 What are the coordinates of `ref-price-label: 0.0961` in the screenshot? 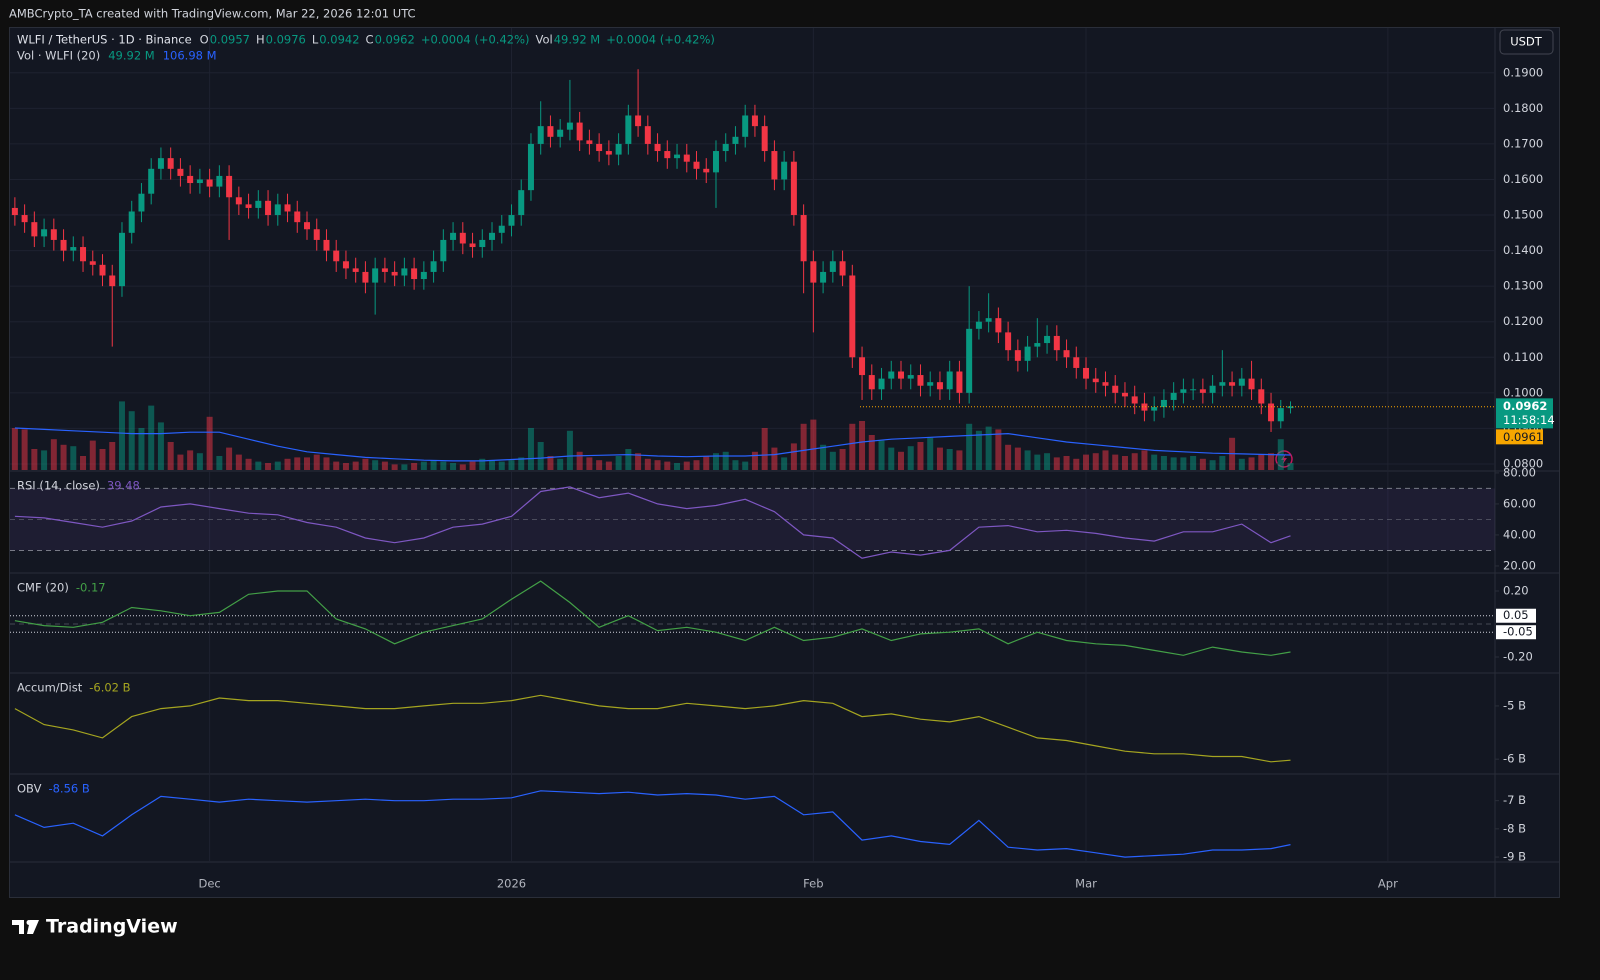 It's located at (1523, 437).